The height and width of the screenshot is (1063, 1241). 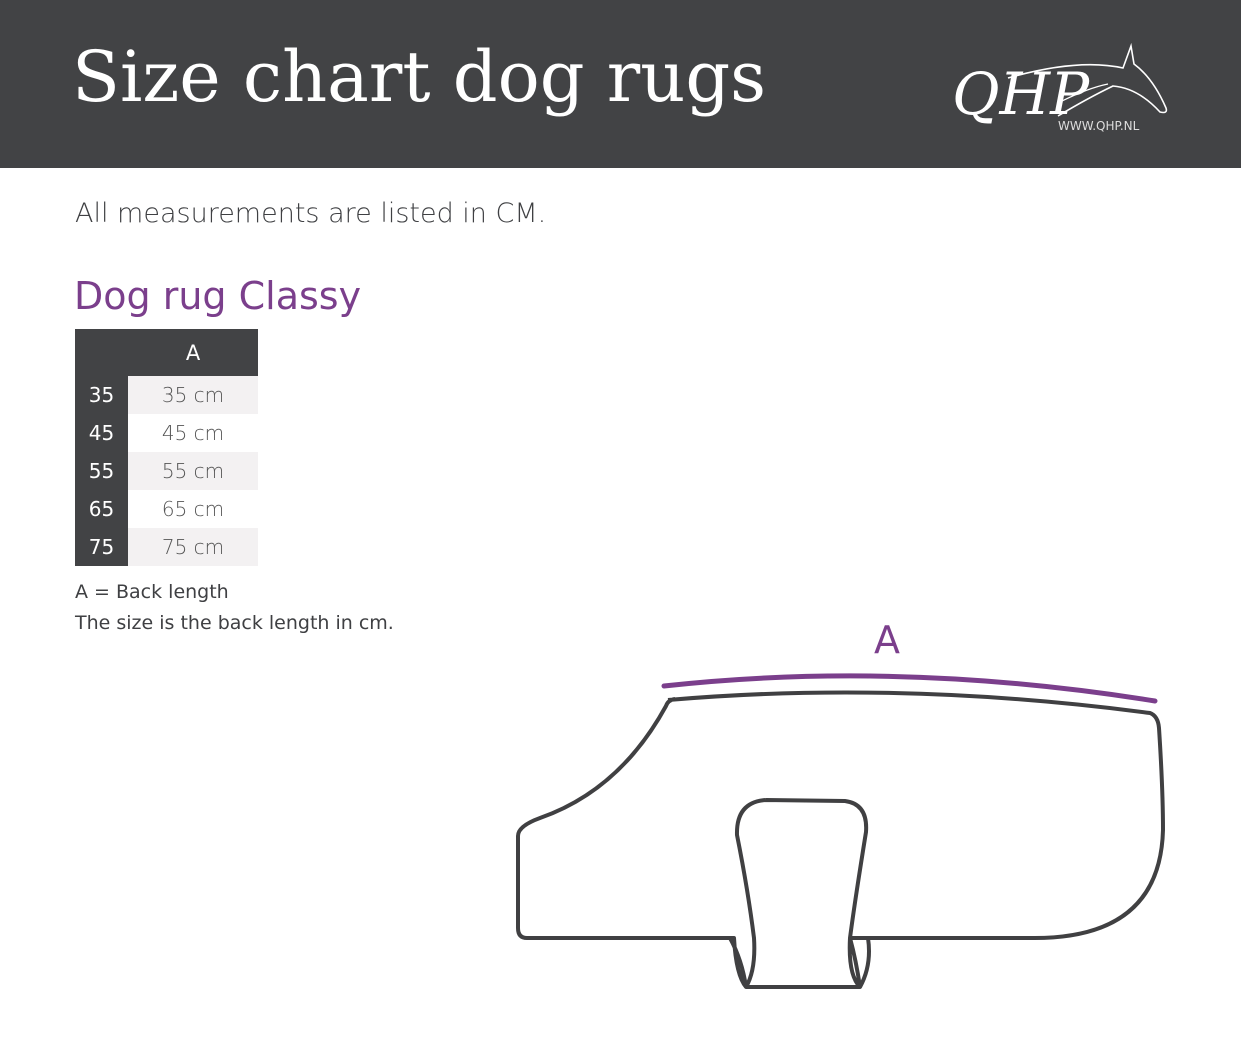 I want to click on back-length-cell: 45 cm, so click(x=193, y=433).